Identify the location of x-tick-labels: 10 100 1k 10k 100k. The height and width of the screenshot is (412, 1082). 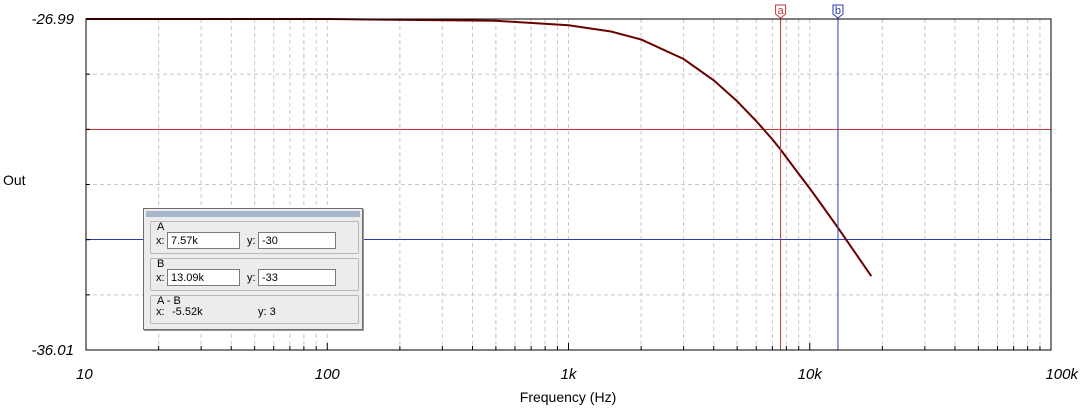
(577, 374).